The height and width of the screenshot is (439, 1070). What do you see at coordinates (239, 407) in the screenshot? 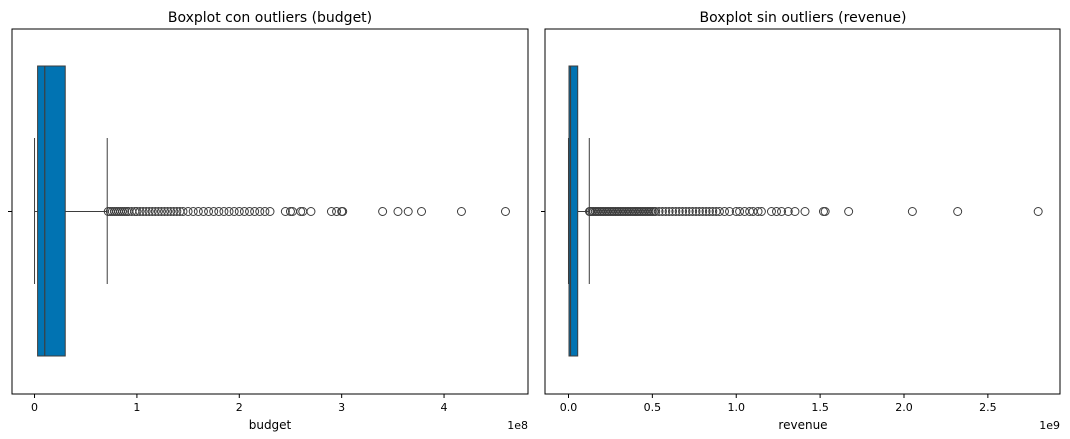
I see `x-tick-label-budget: 2` at bounding box center [239, 407].